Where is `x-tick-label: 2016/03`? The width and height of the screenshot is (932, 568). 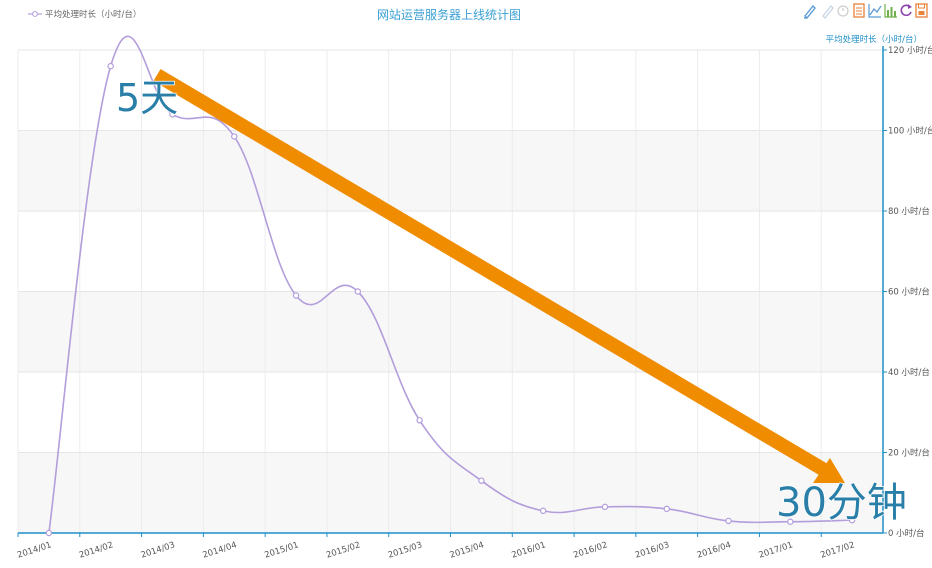
x-tick-label: 2016/03 is located at coordinates (652, 550).